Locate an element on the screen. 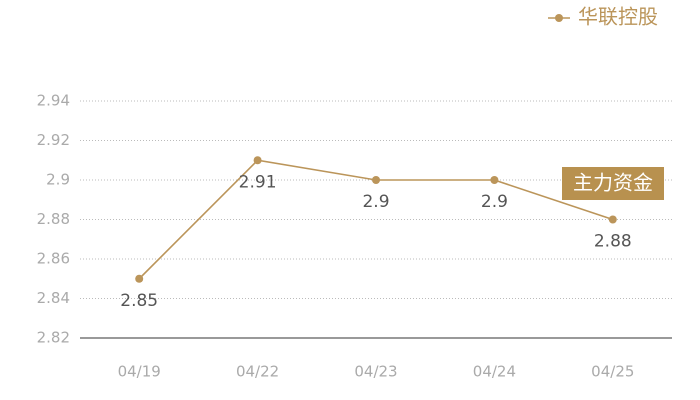 The image size is (700, 400). y-tick-label: 2.92 is located at coordinates (53, 140).